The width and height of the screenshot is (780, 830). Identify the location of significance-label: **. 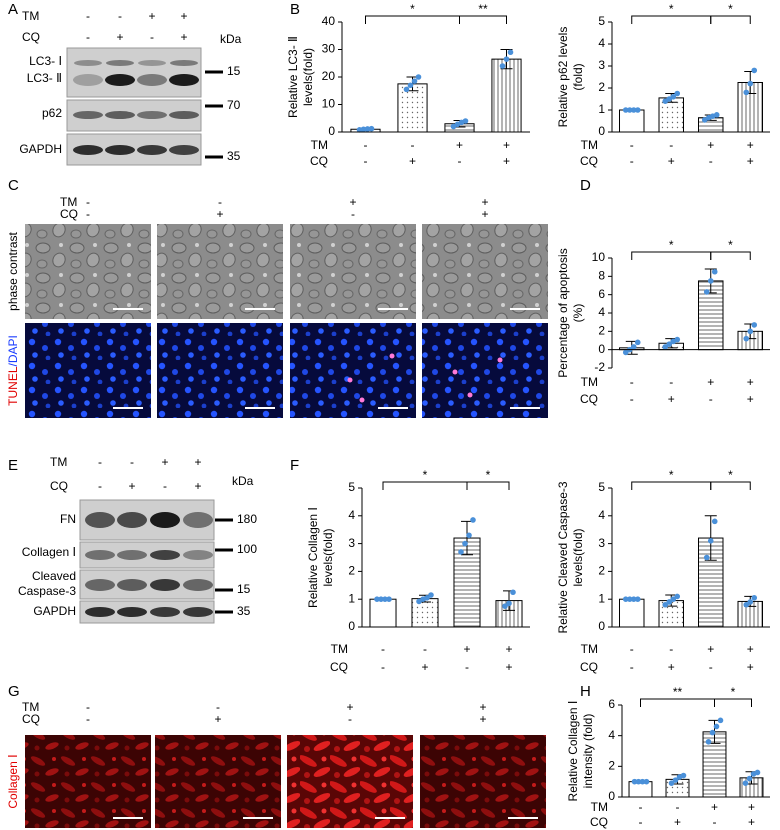
(483, 9).